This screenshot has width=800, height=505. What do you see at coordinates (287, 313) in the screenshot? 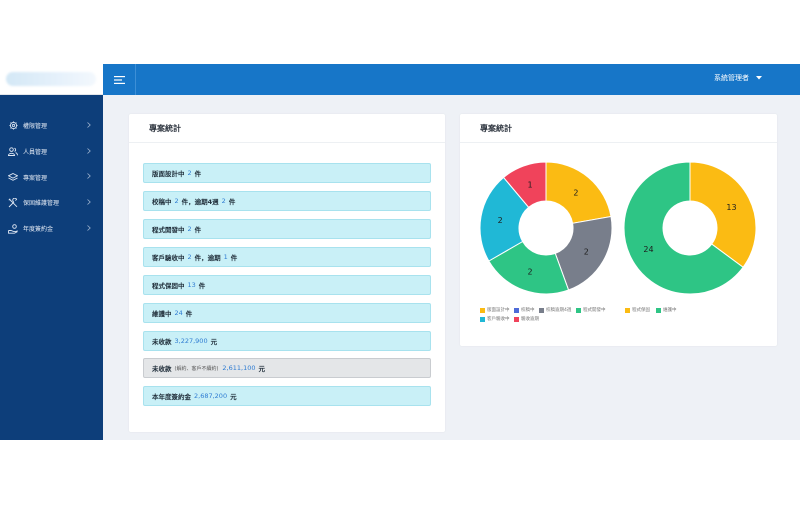
I see `stat-row-maintaining: 維護中 24 件` at bounding box center [287, 313].